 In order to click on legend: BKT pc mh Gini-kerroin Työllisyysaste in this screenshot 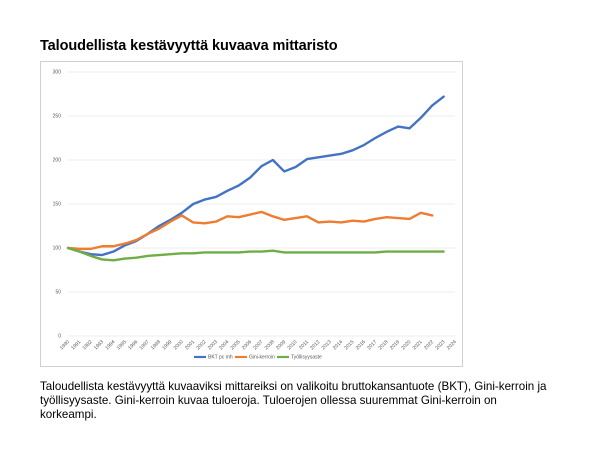, I will do `click(258, 358)`.